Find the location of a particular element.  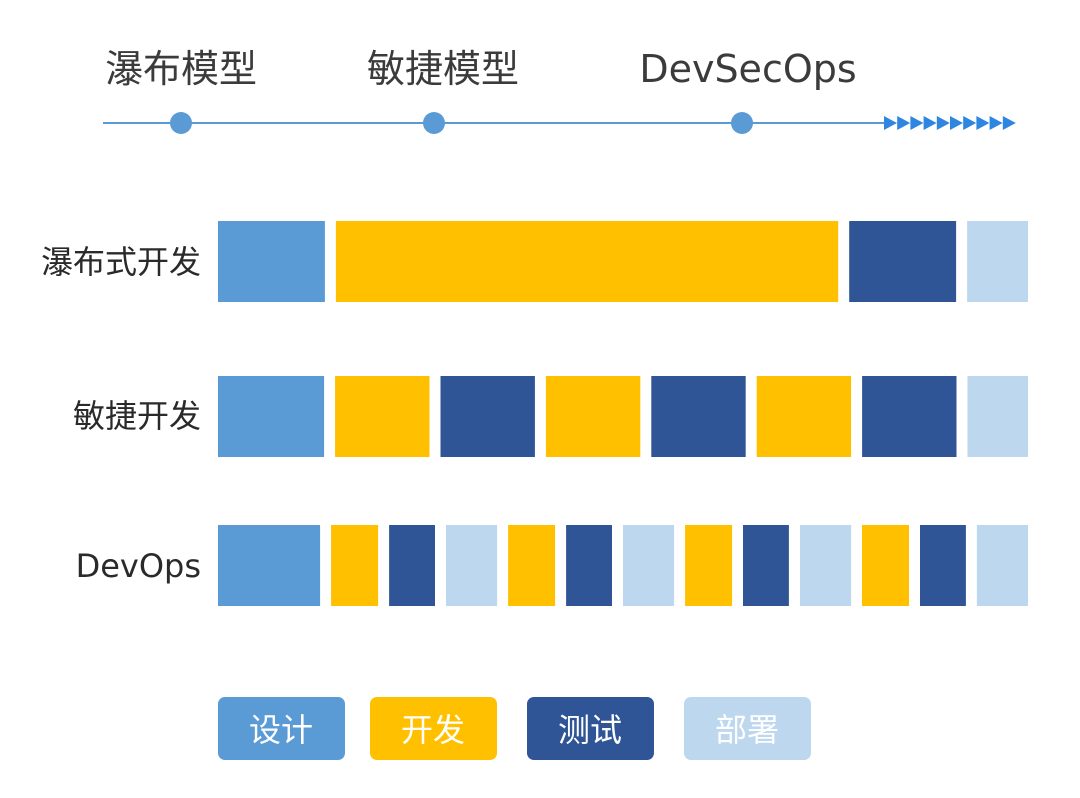

legend-box-develop is located at coordinates (433, 728).